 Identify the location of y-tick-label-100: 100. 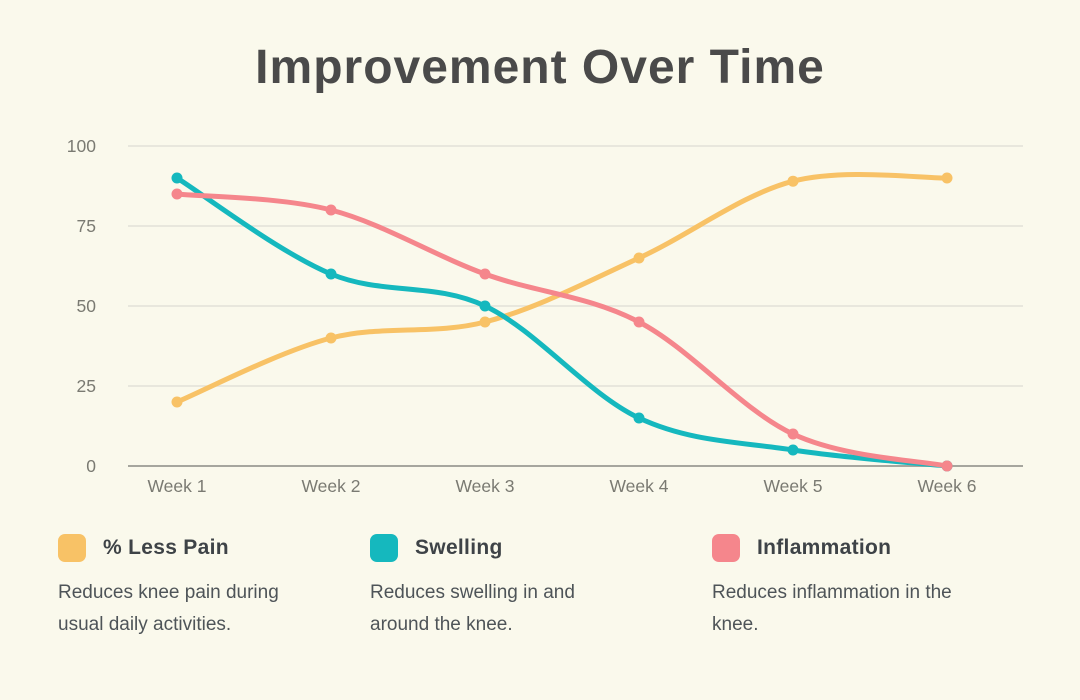
(81, 146).